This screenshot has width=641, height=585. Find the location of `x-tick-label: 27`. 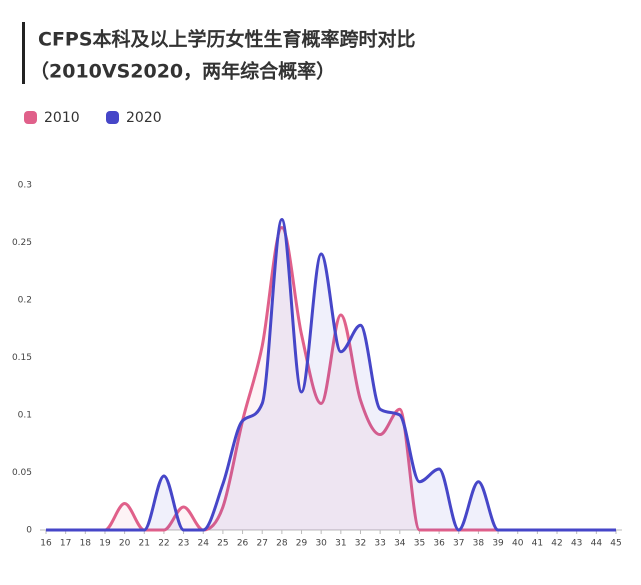

x-tick-label: 27 is located at coordinates (261, 544).